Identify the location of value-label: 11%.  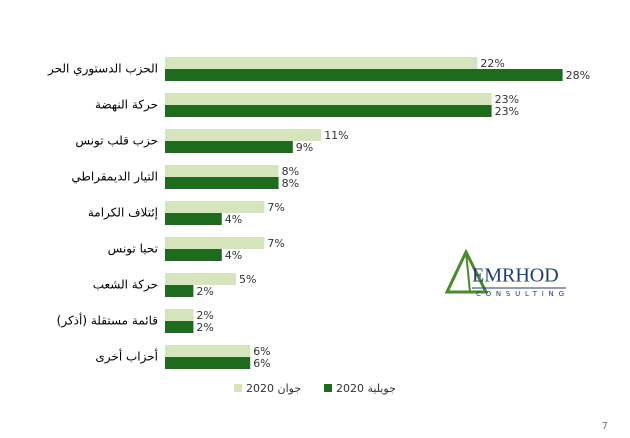
(336, 135).